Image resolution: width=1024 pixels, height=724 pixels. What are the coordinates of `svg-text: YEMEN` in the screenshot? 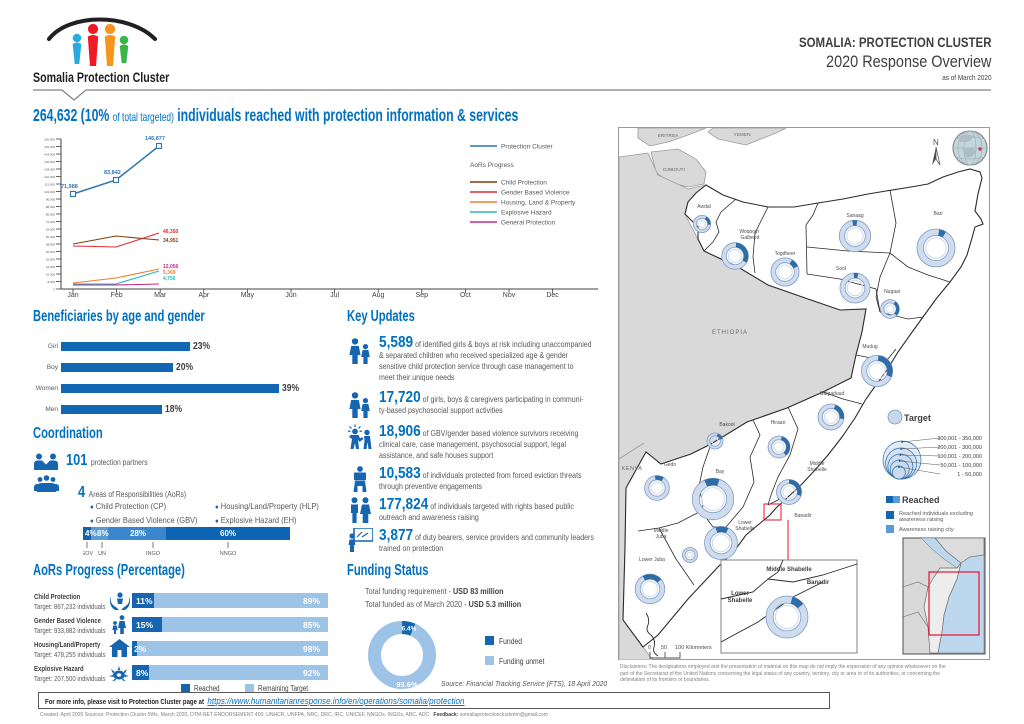 It's located at (742, 135).